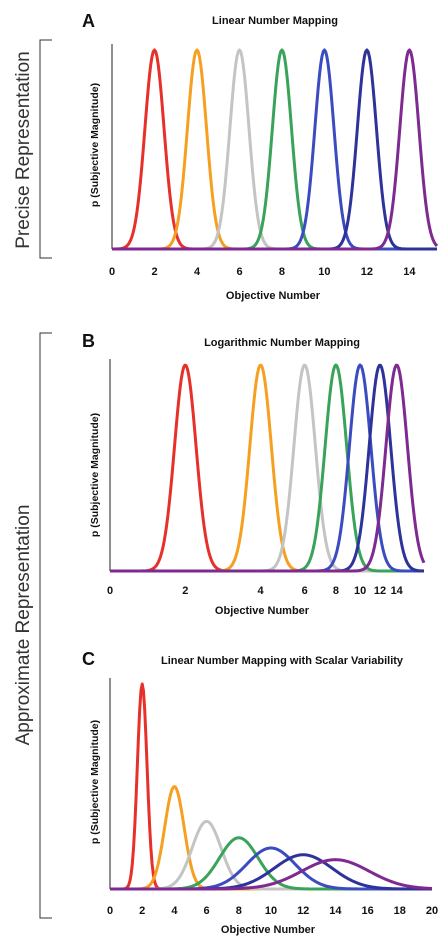 The image size is (441, 939). I want to click on panel-a-tick-label: 10, so click(324, 272).